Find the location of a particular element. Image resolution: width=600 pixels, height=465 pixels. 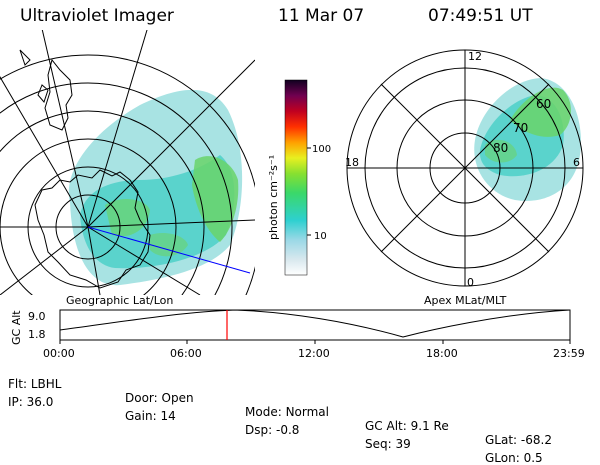

aurora-emission-right is located at coordinates (527, 139).